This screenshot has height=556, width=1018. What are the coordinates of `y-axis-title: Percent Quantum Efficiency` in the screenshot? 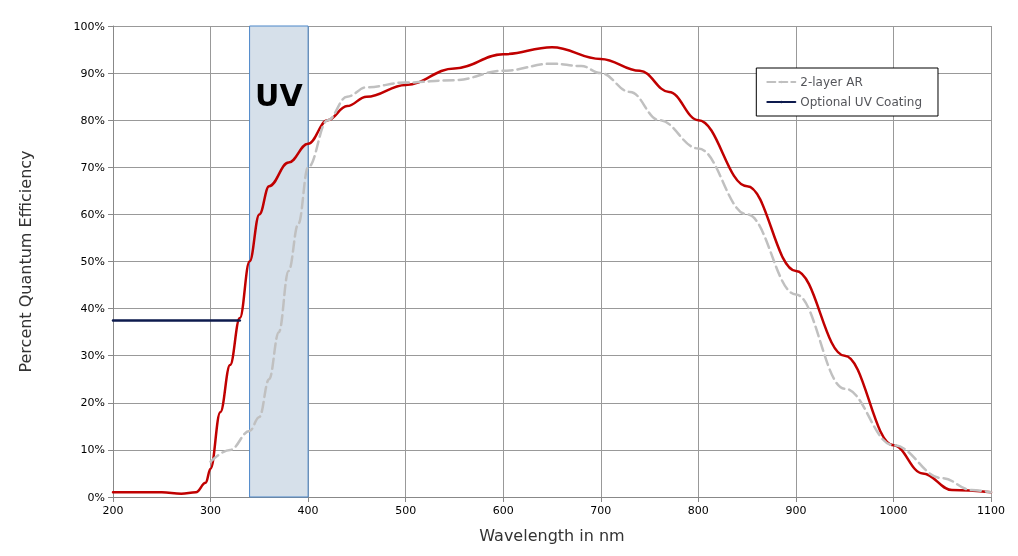 It's located at (25, 261).